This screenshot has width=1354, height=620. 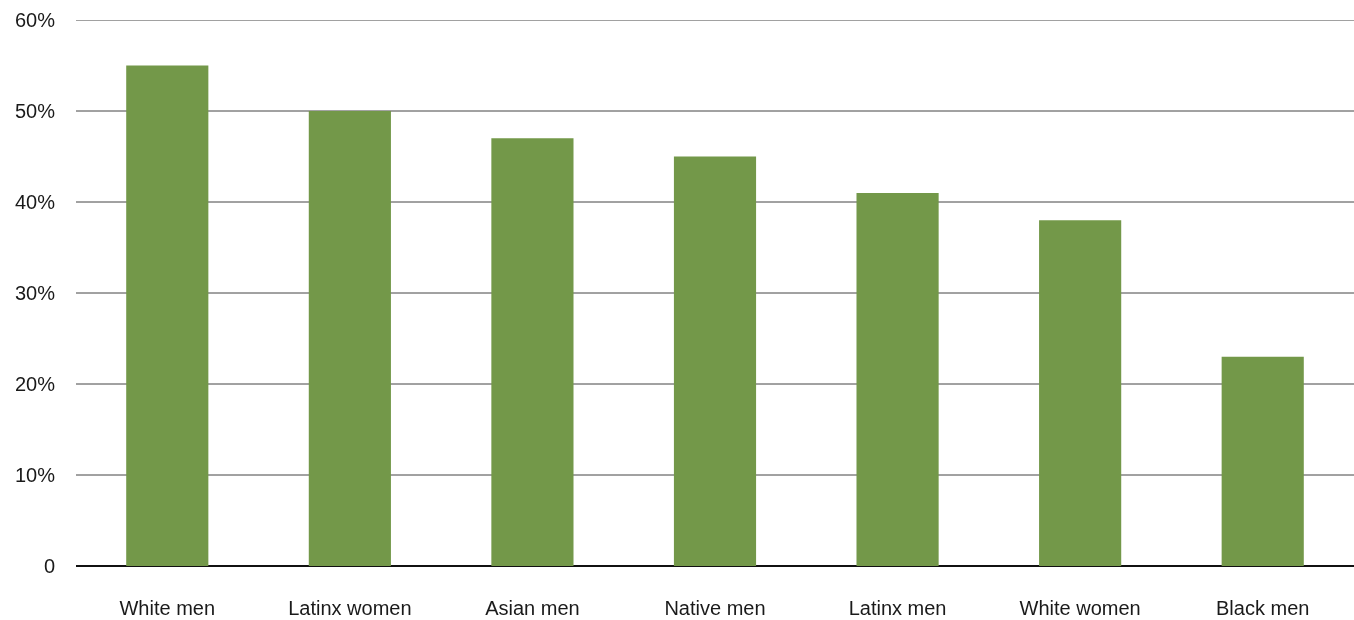 What do you see at coordinates (532, 608) in the screenshot?
I see `x-tick-label: Asian men` at bounding box center [532, 608].